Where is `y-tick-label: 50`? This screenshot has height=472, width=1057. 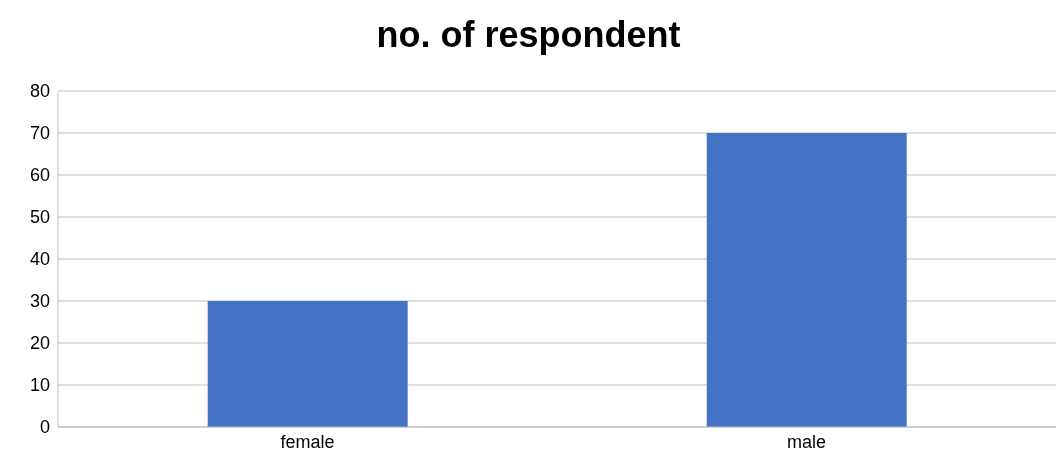
y-tick-label: 50 is located at coordinates (39, 217).